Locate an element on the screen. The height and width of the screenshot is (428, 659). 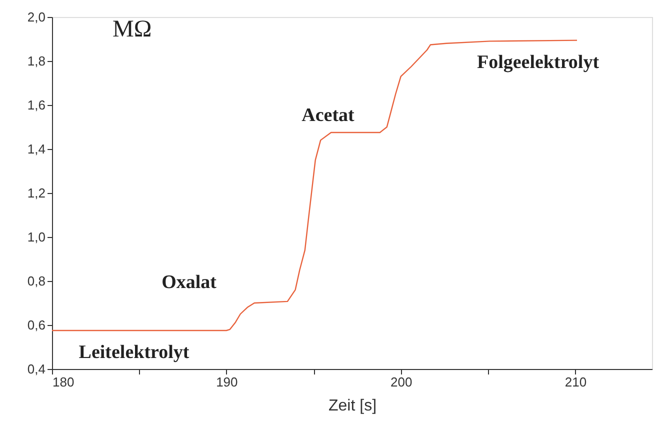
x-axis-title: Zeit [s] is located at coordinates (352, 406).